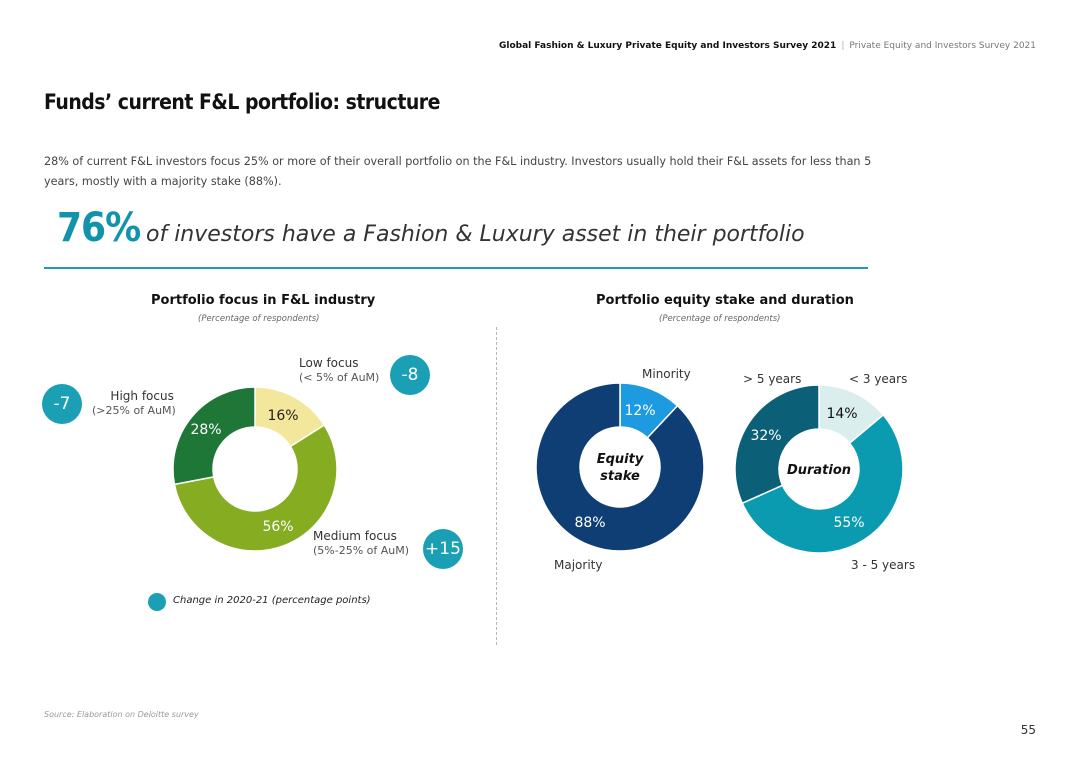  What do you see at coordinates (142, 396) in the screenshot?
I see `high-focus-name: High focus` at bounding box center [142, 396].